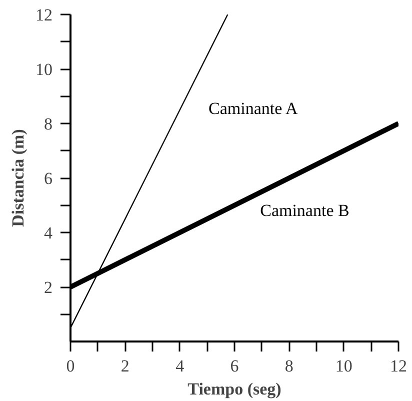 The width and height of the screenshot is (412, 401). I want to click on x-tick-label: 6, so click(234, 366).